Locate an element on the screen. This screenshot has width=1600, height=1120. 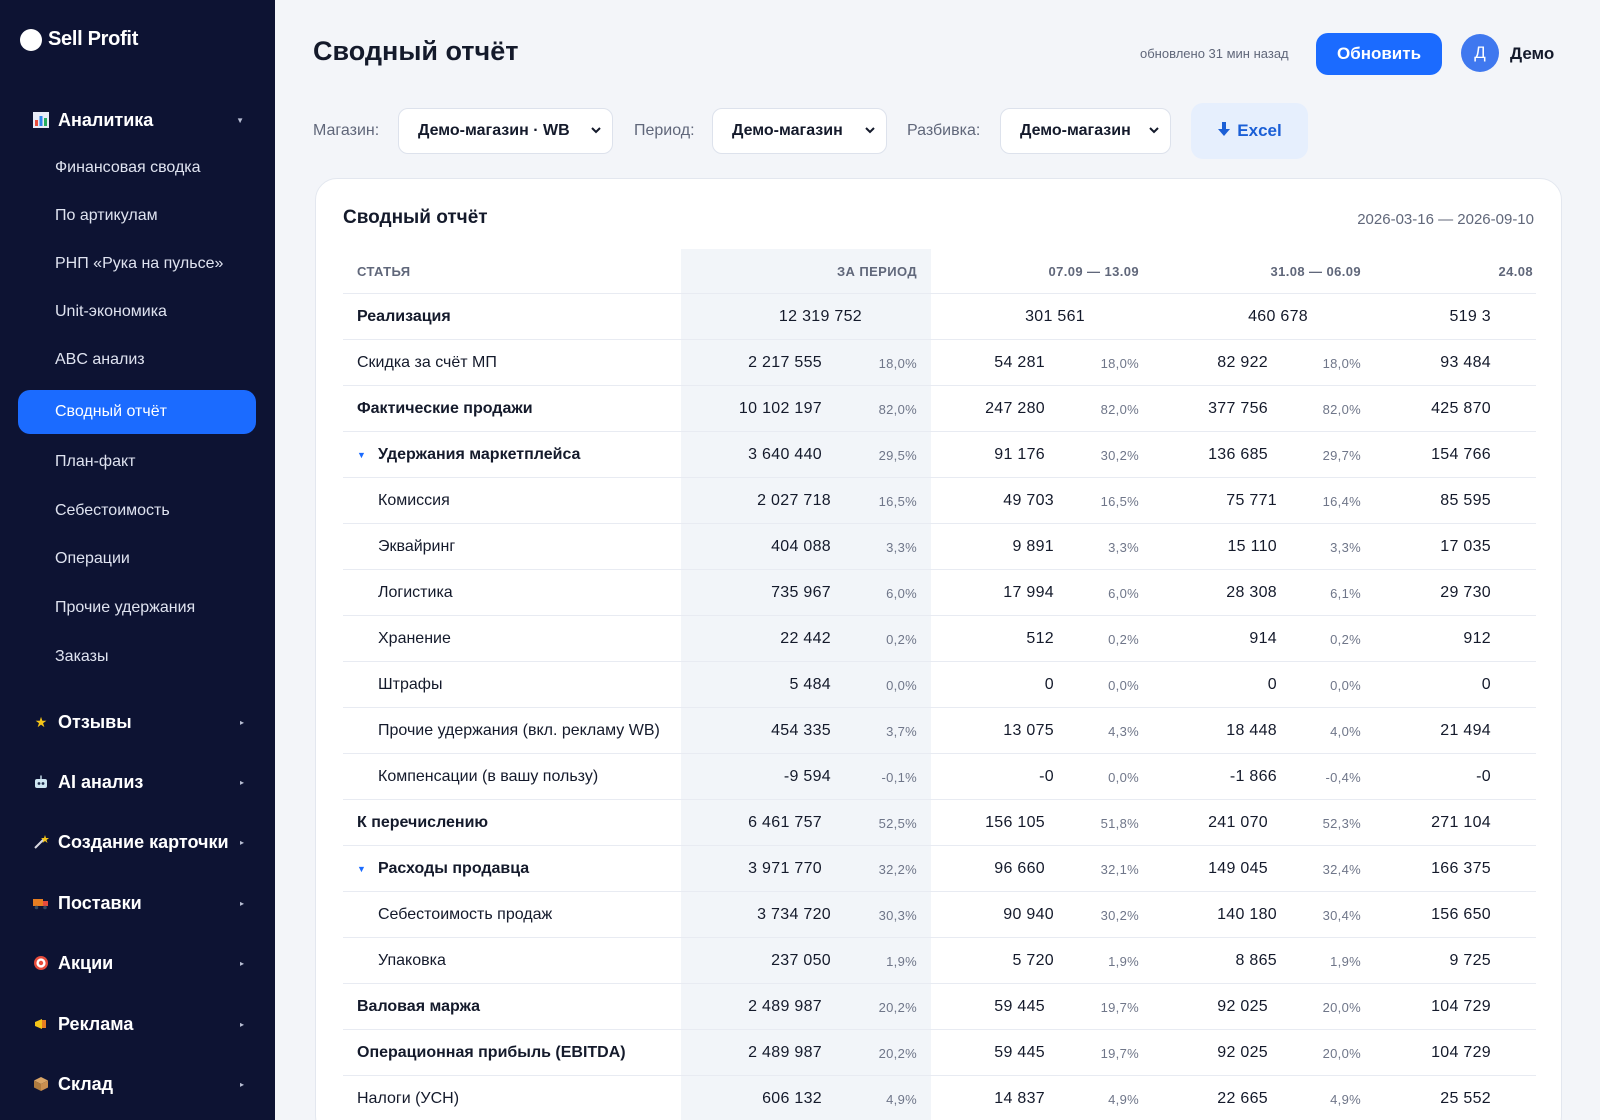
cell-value: 22 442 is located at coordinates (805, 638).